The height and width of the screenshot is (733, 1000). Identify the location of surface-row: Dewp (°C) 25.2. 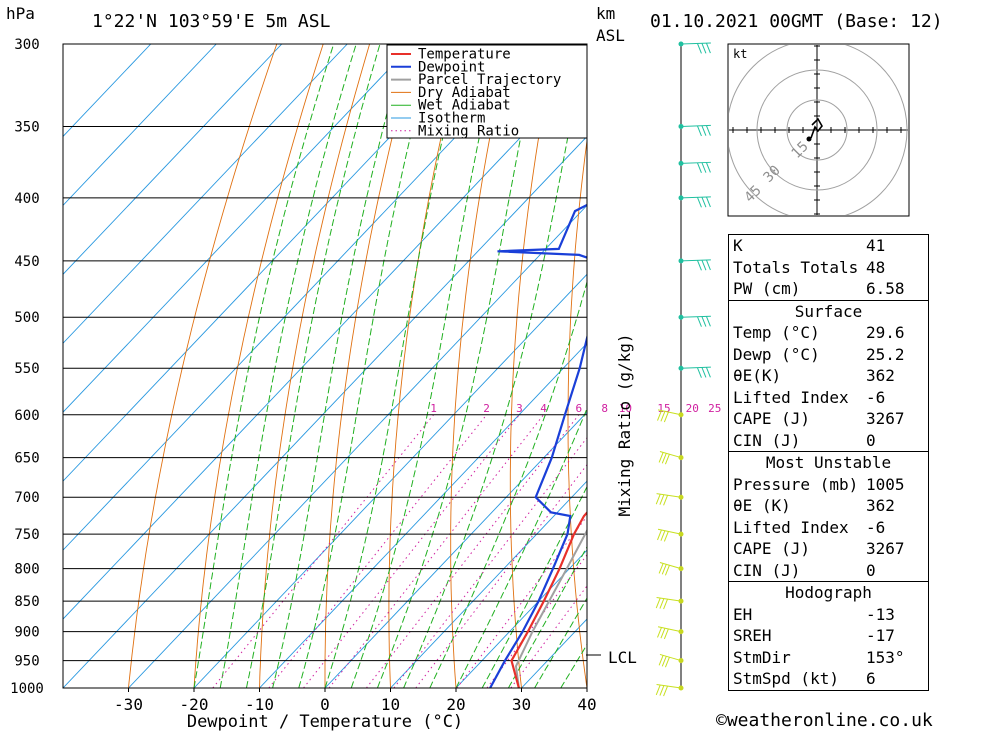
(819, 354).